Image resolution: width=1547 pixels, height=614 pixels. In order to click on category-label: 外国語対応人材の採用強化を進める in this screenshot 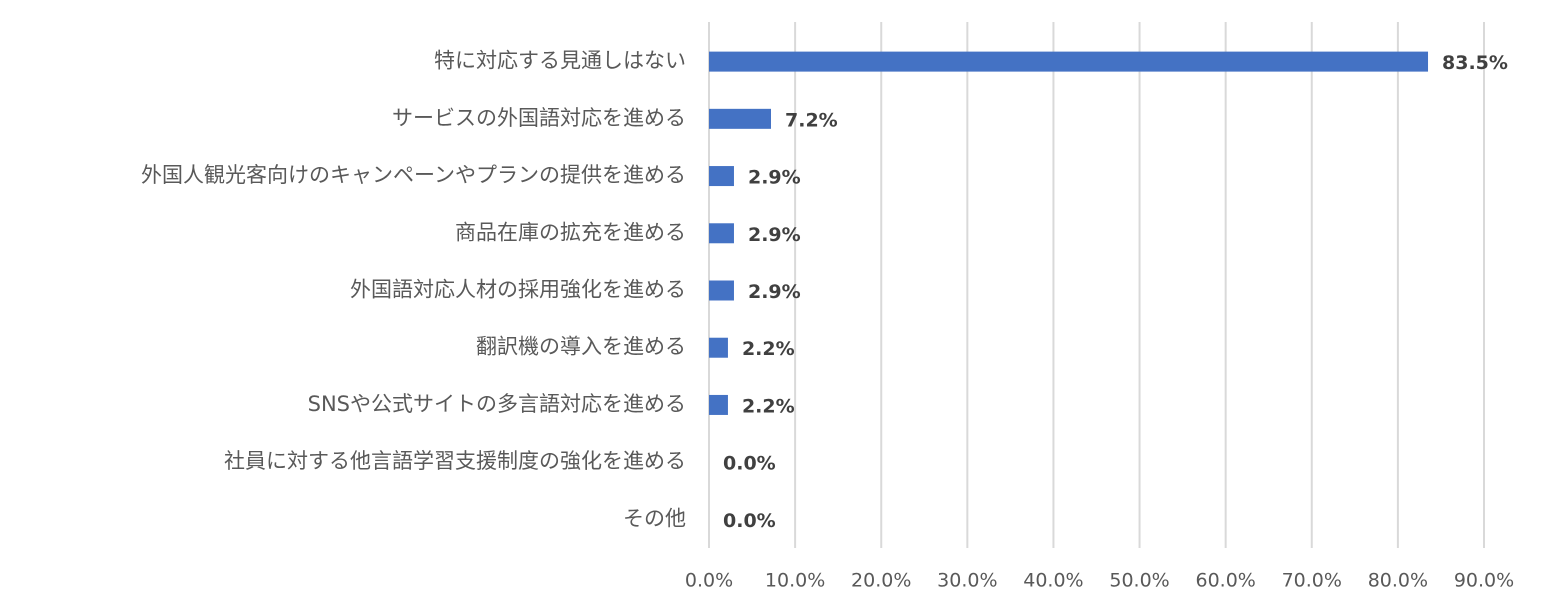, I will do `click(518, 290)`.